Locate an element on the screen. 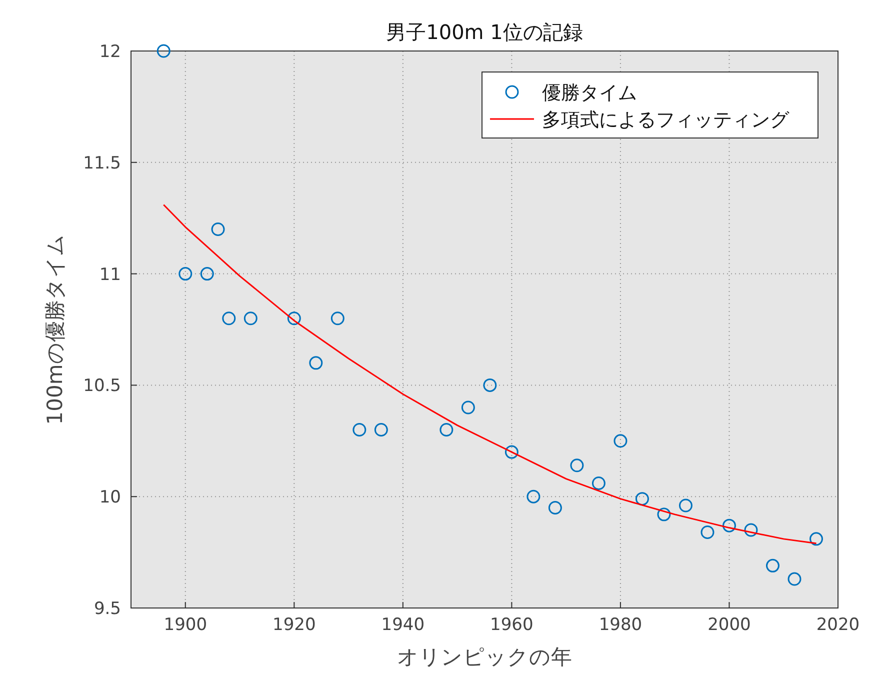 The image size is (894, 682). x-tick-label: 2020 is located at coordinates (838, 625).